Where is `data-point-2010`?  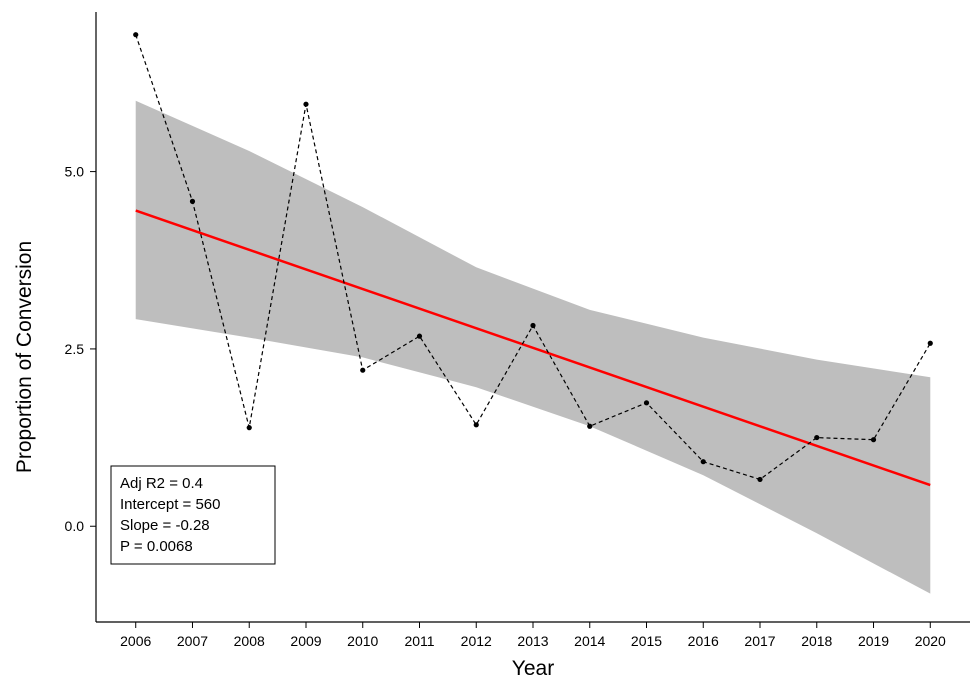 data-point-2010 is located at coordinates (363, 370).